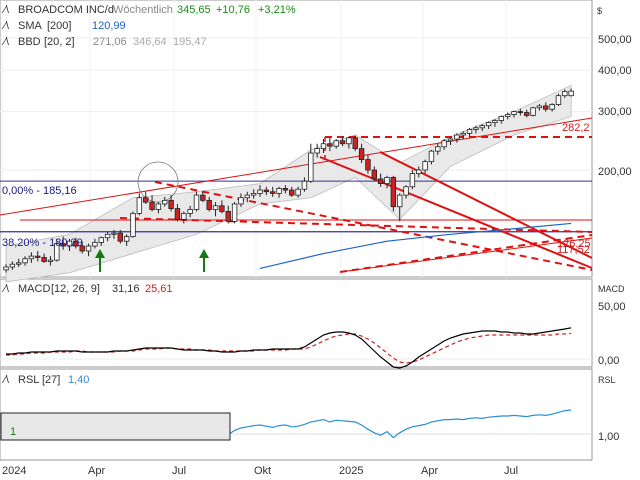 The height and width of the screenshot is (480, 640). I want to click on bbd-value-1: 271,06, so click(110, 42).